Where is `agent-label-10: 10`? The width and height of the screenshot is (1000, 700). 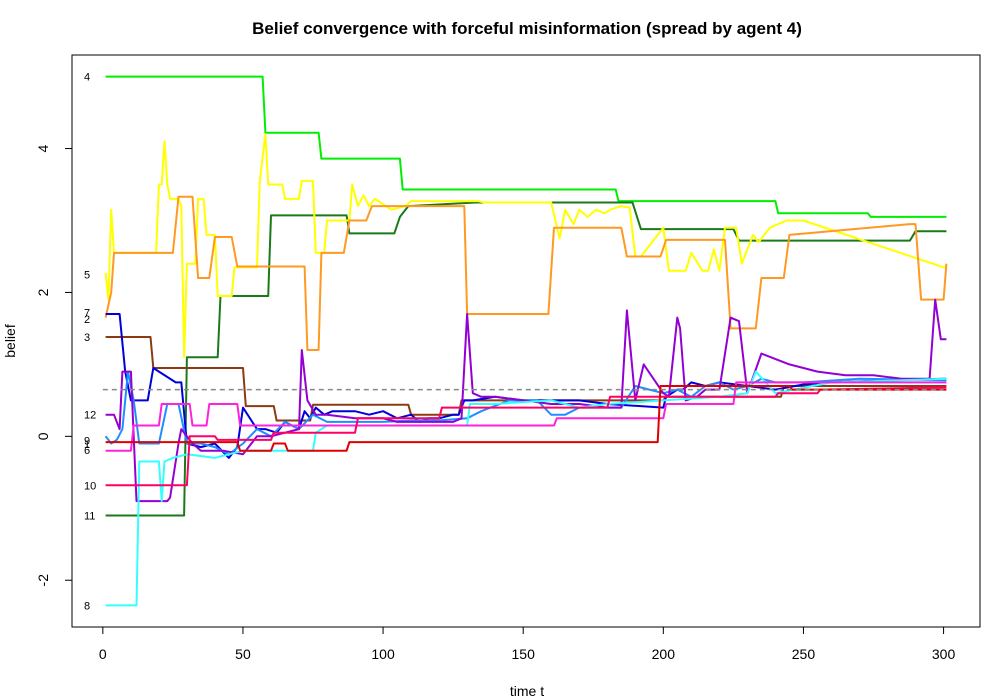
agent-label-10: 10 is located at coordinates (90, 486).